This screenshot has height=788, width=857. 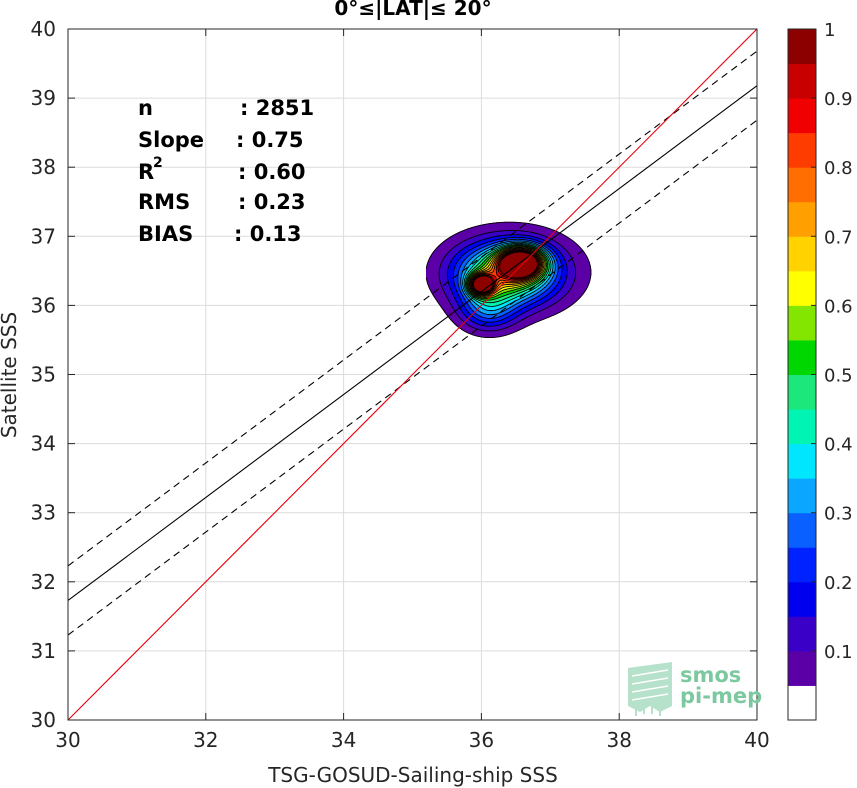 What do you see at coordinates (829, 30) in the screenshot?
I see `colorbar-tick-label: 1` at bounding box center [829, 30].